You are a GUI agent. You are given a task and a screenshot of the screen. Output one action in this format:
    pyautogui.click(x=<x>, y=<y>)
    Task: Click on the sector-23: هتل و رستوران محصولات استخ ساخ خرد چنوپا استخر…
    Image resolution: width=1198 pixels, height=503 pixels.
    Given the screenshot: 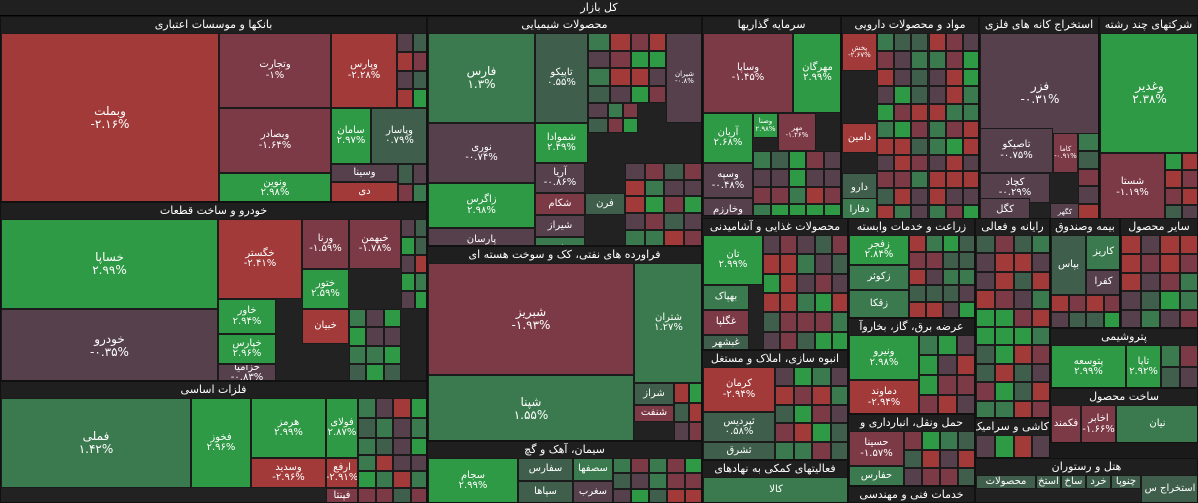 What is the action you would take?
    pyautogui.click(x=1086, y=480)
    